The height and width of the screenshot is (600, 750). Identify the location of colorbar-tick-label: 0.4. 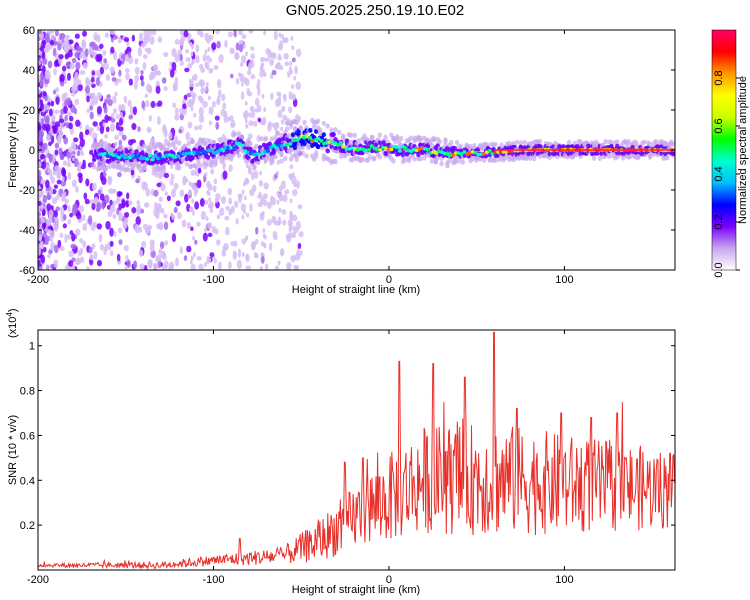
(719, 173).